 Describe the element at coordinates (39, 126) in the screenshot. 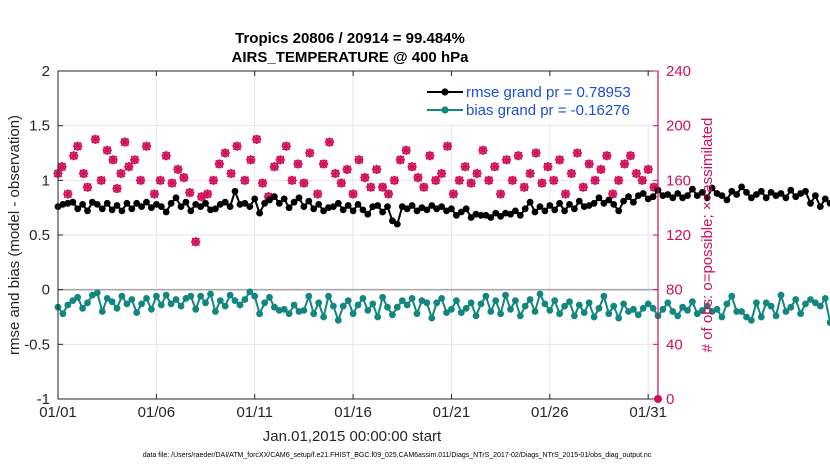

I see `y-left-tick-label: 1.5` at that location.